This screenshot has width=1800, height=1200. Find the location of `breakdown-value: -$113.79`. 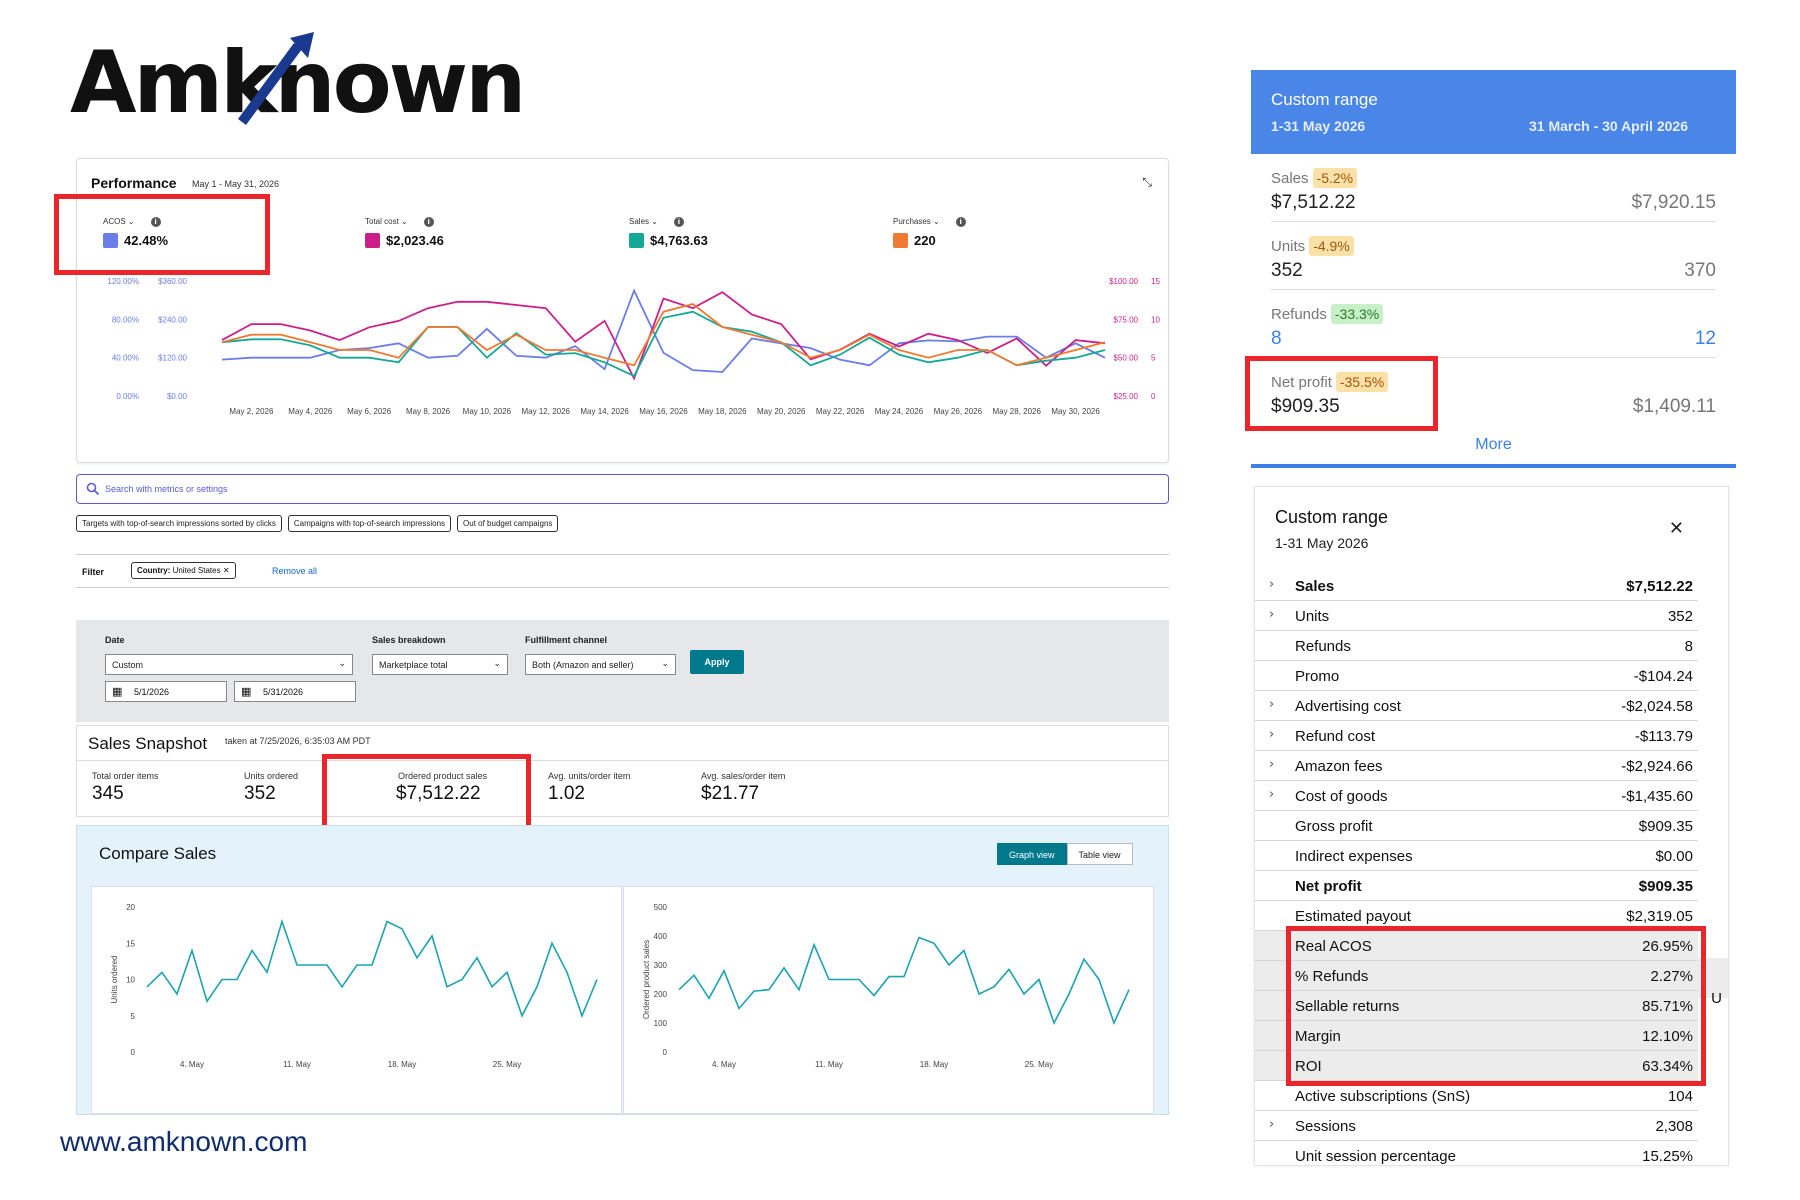

breakdown-value: -$113.79 is located at coordinates (1663, 736).